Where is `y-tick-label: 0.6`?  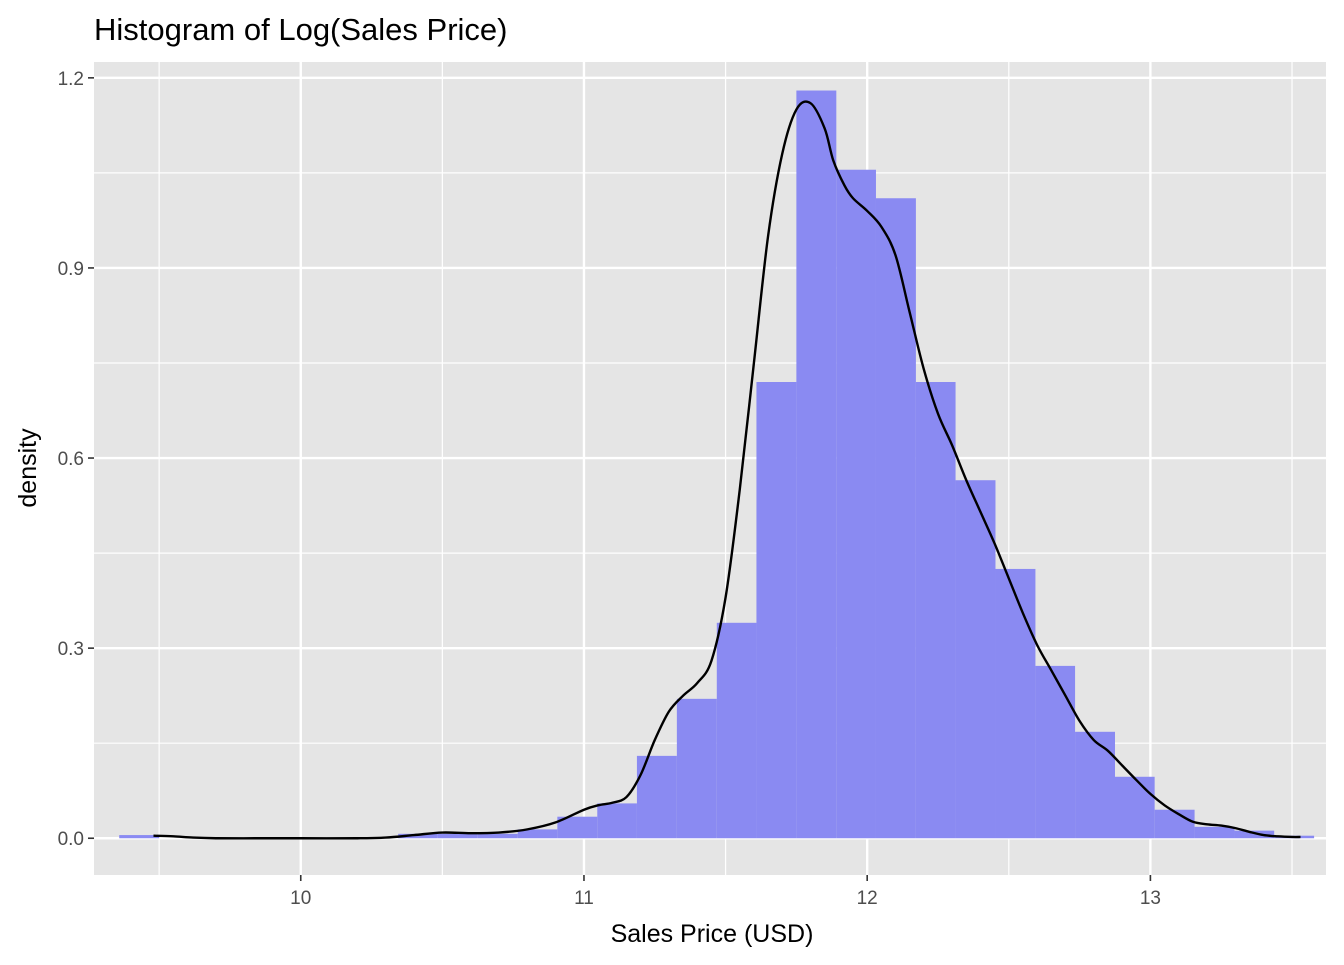
y-tick-label: 0.6 is located at coordinates (71, 459).